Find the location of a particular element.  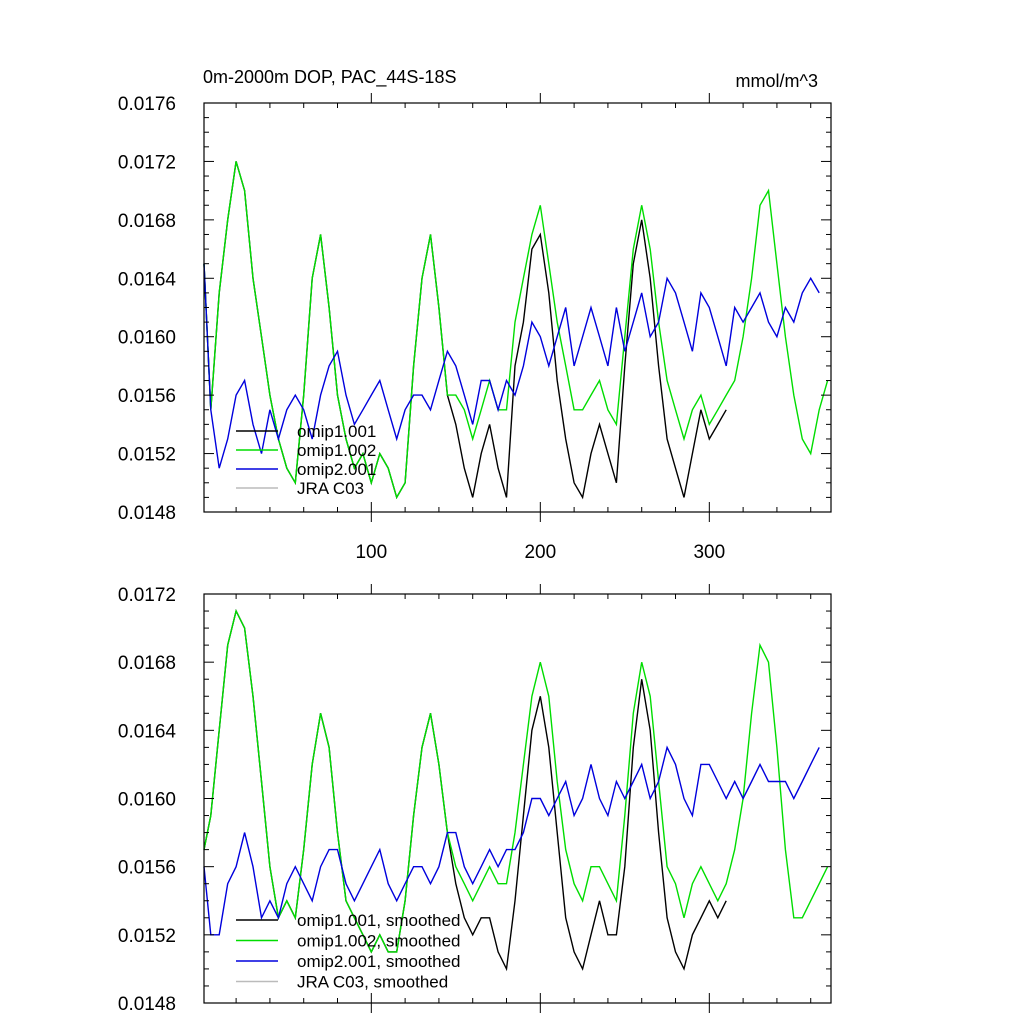

legend-label: omip1.002, smoothed is located at coordinates (379, 941).